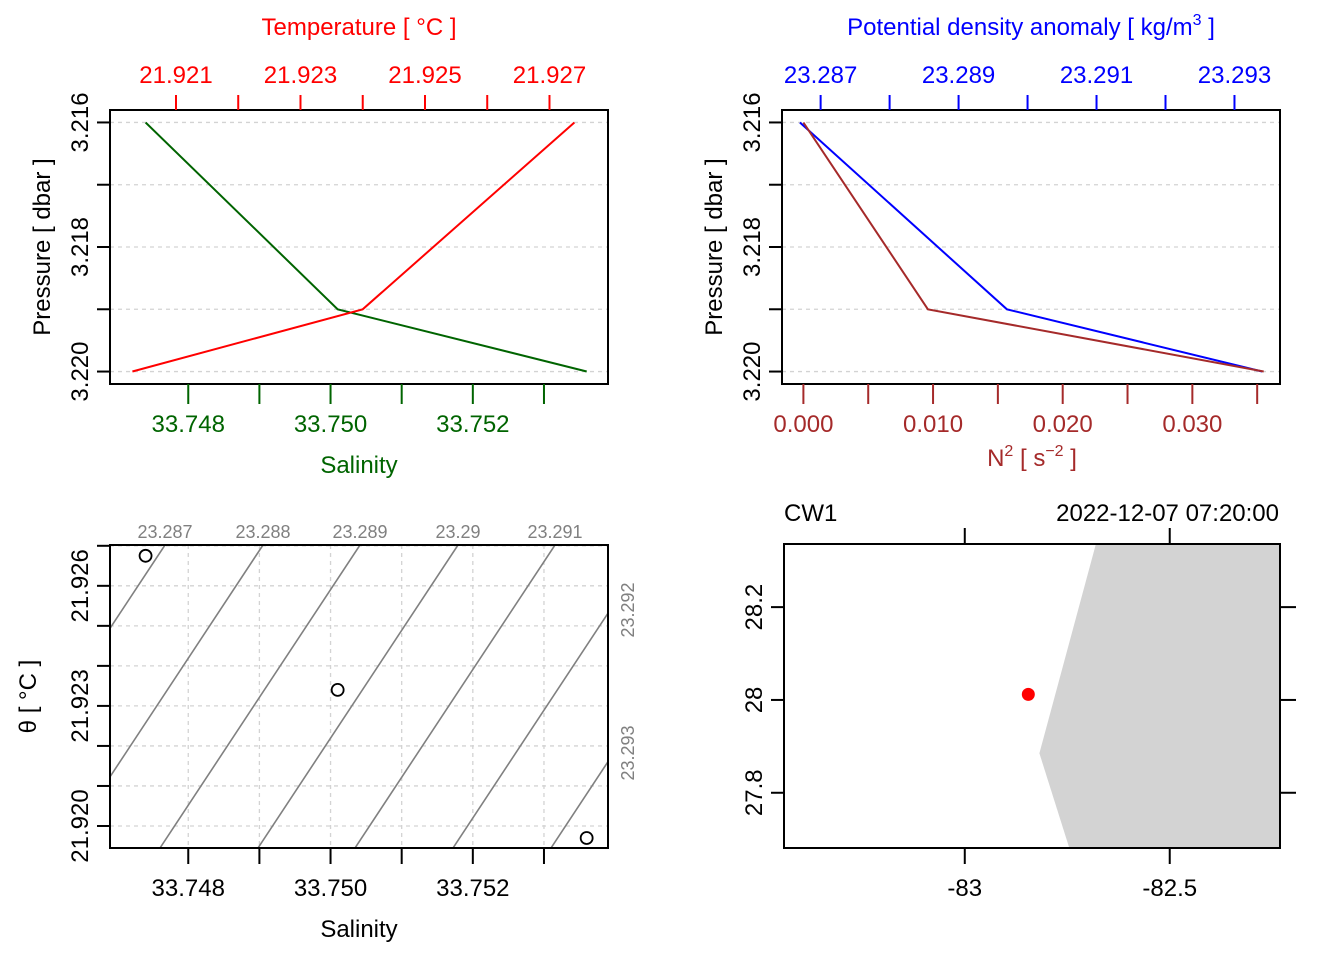 This screenshot has width=1344, height=960. What do you see at coordinates (1054, 451) in the screenshot?
I see `label-unit-superscript: −2` at bounding box center [1054, 451].